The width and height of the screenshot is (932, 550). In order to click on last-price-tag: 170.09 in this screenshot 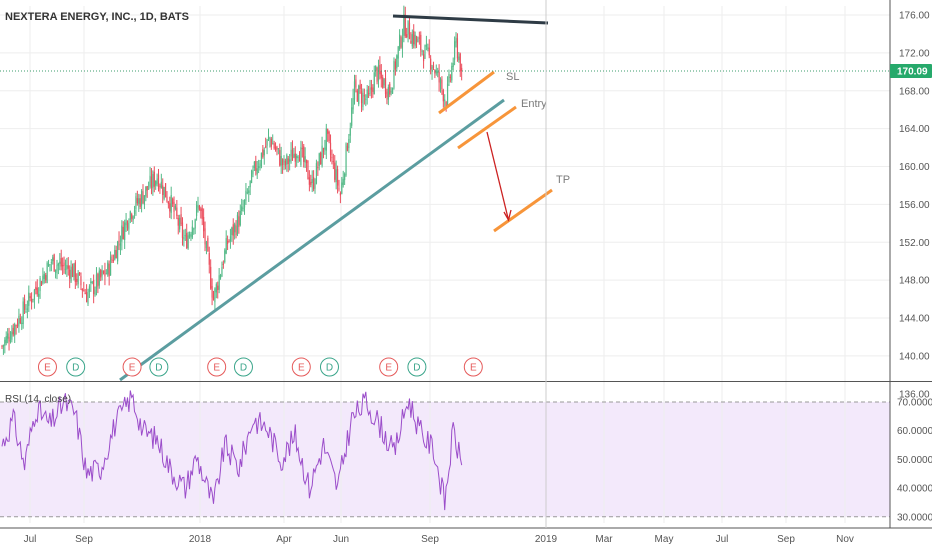, I will do `click(911, 70)`.